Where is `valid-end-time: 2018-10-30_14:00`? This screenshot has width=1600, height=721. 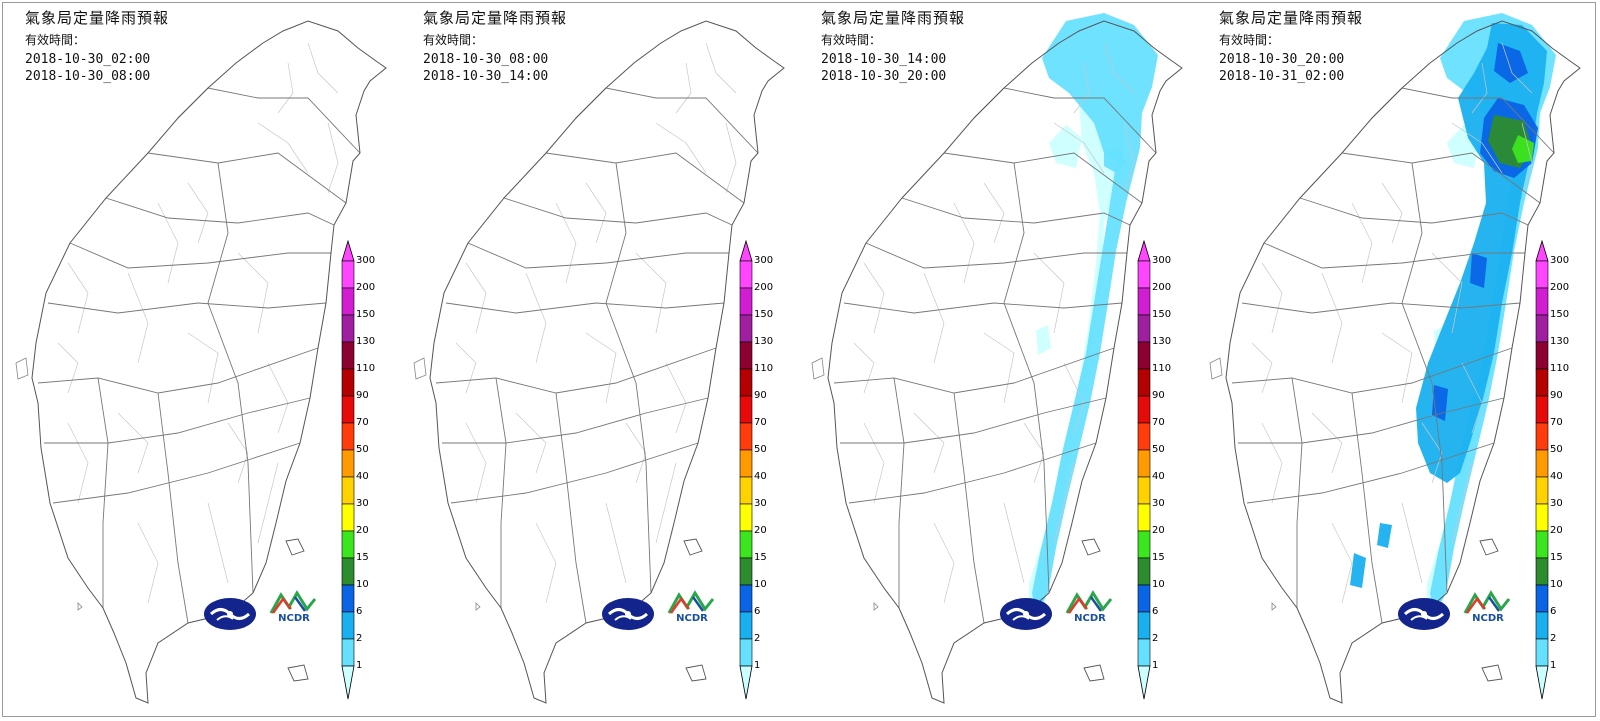
valid-end-time: 2018-10-30_14:00 is located at coordinates (486, 76).